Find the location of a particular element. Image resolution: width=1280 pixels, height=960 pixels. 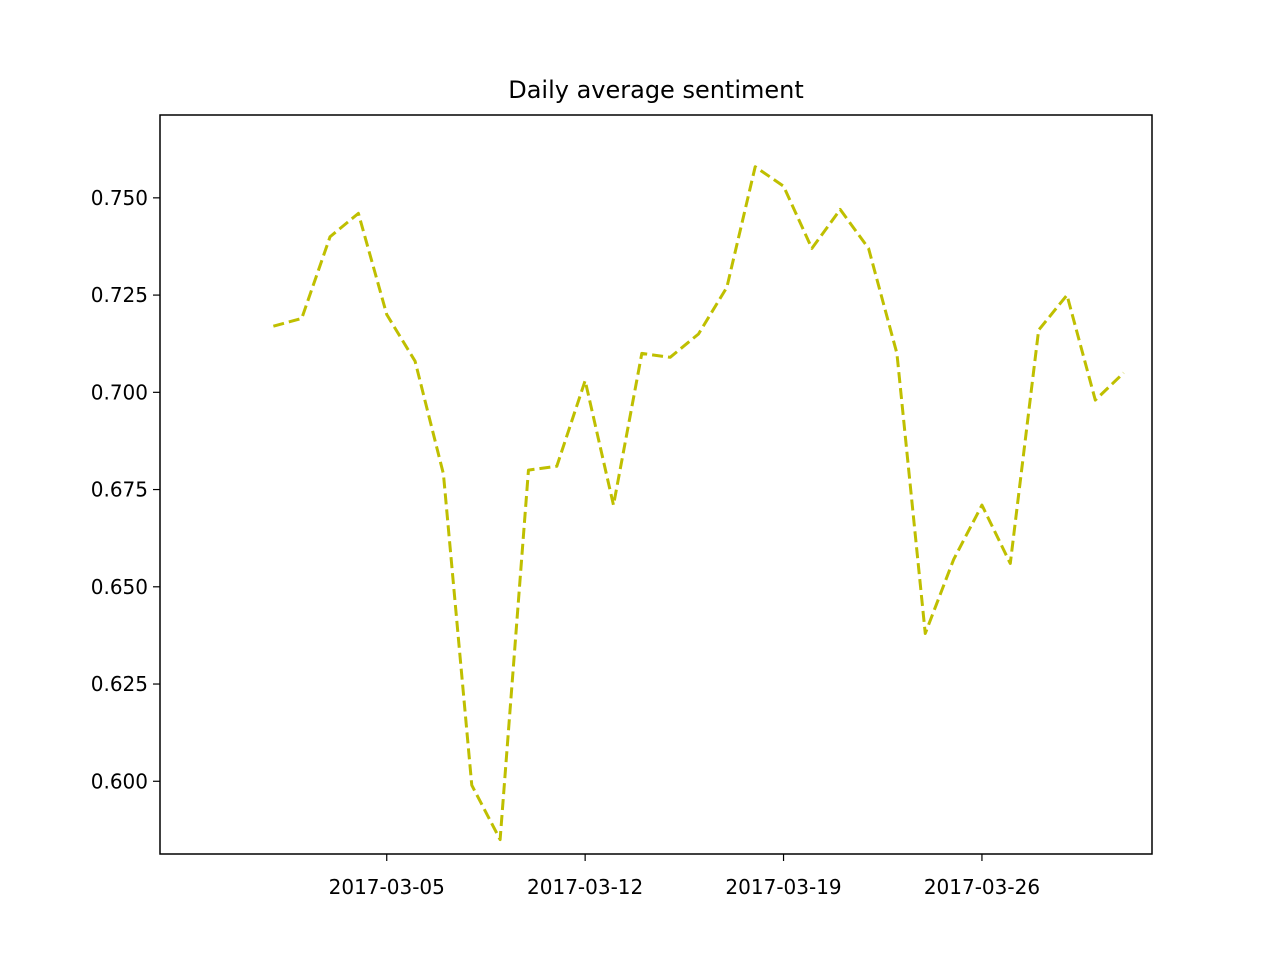

y-tick-label: 0.600 is located at coordinates (119, 781).